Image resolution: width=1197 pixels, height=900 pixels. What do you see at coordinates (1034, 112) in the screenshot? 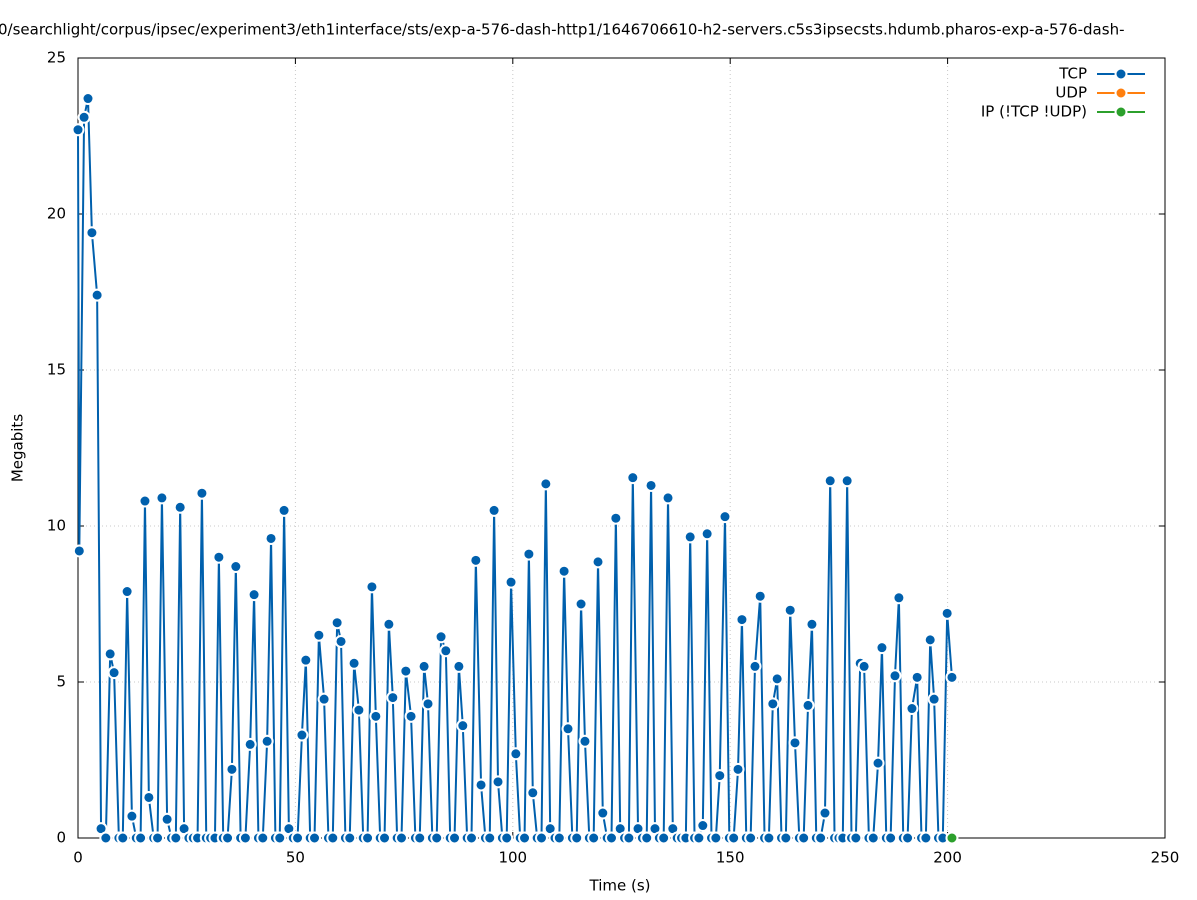
I see `legend-label: IP (!TCP !UDP)` at bounding box center [1034, 112].